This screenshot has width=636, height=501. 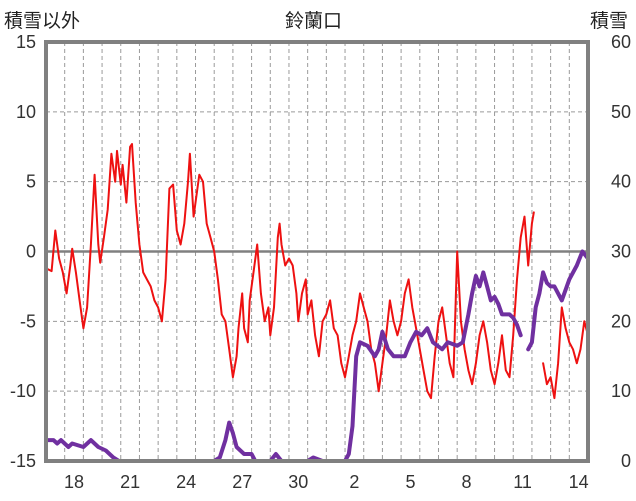 I want to click on left-tick-label: -10, so click(x=23, y=391).